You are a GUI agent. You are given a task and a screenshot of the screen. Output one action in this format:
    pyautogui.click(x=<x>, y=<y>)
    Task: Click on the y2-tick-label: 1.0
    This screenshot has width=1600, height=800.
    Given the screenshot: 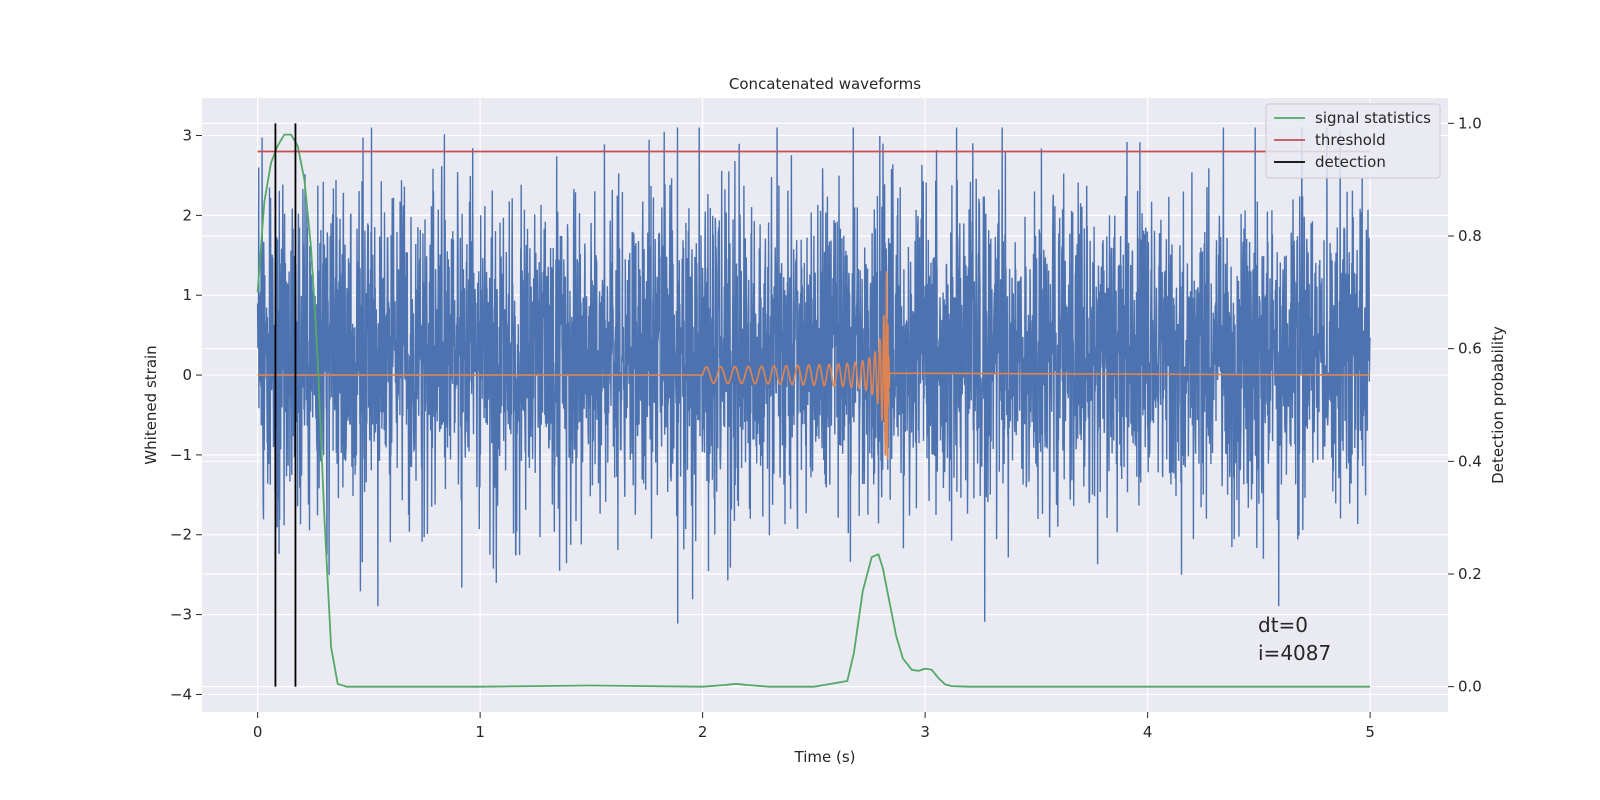 What is the action you would take?
    pyautogui.click(x=1470, y=123)
    